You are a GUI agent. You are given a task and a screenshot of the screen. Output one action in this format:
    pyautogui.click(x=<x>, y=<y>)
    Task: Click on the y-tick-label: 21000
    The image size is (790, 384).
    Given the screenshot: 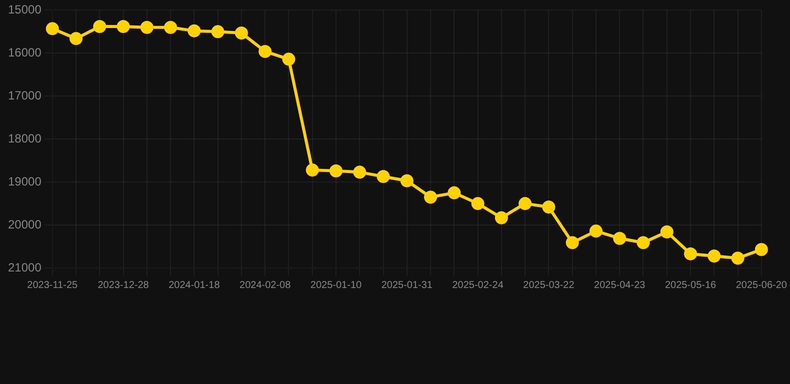 What is the action you would take?
    pyautogui.click(x=25, y=267)
    